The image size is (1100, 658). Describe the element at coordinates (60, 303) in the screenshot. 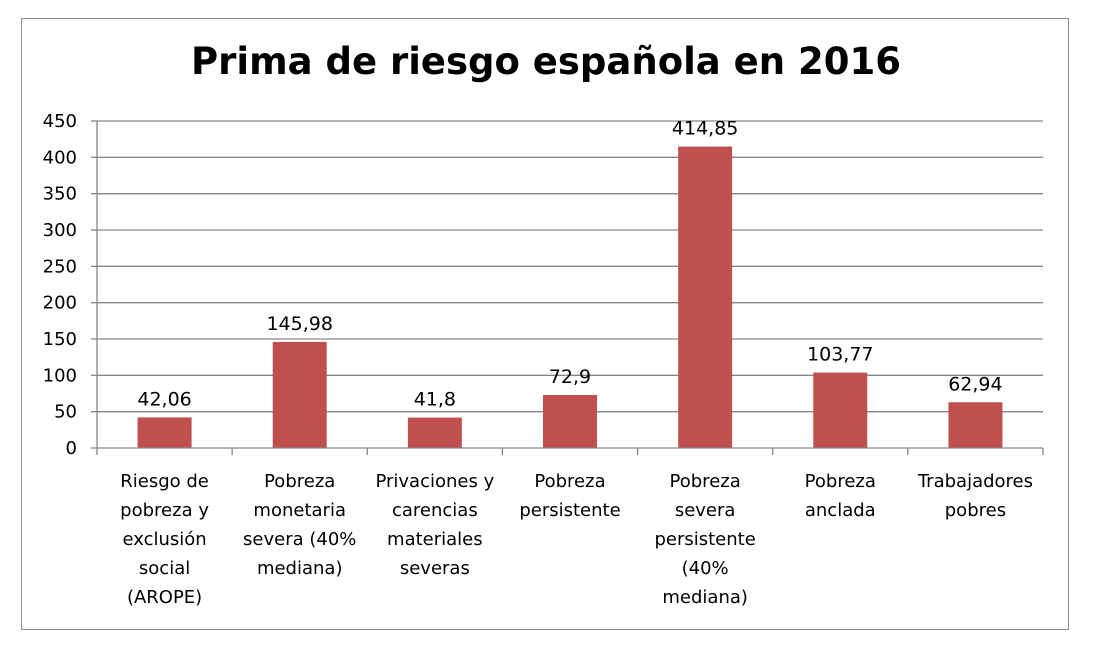

I see `y-tick-label: 200` at that location.